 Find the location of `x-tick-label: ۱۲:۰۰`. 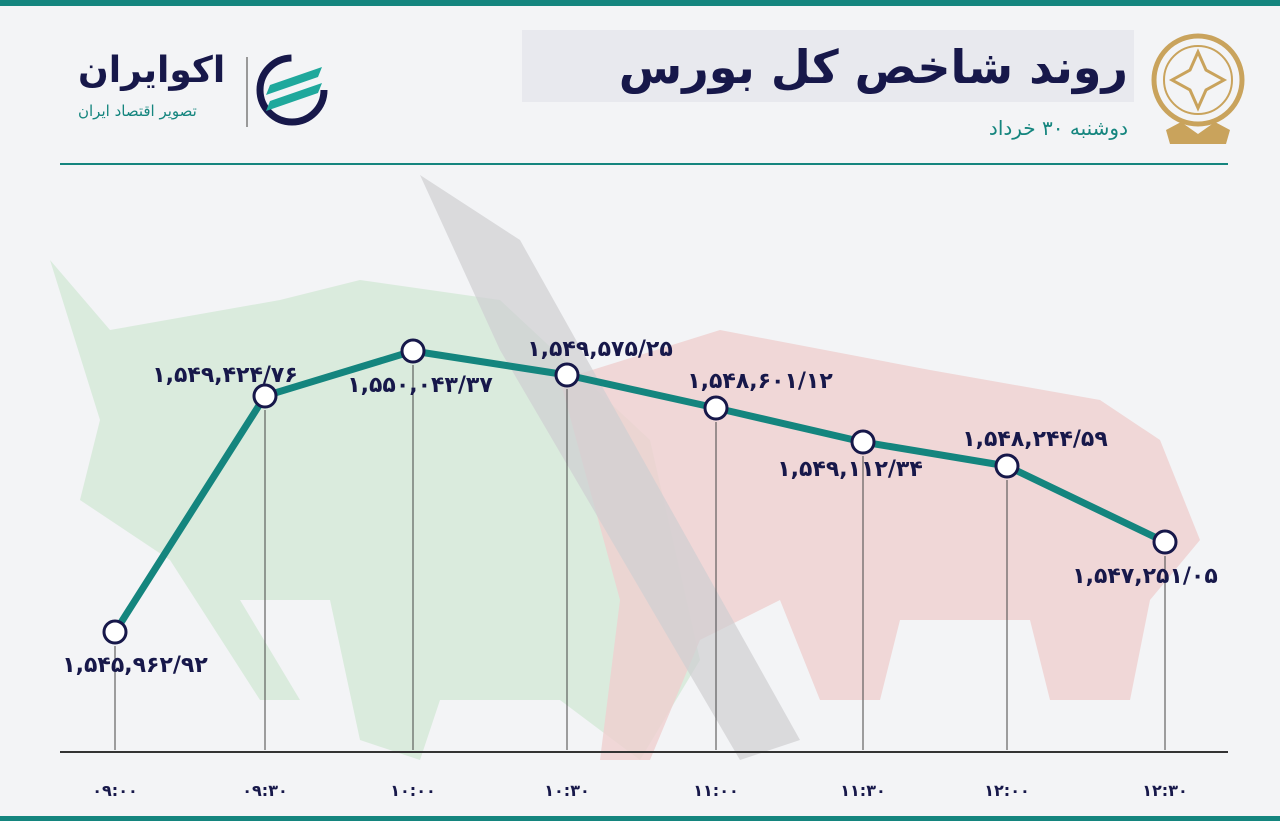

x-tick-label: ۱۲:۰۰ is located at coordinates (1006, 790).